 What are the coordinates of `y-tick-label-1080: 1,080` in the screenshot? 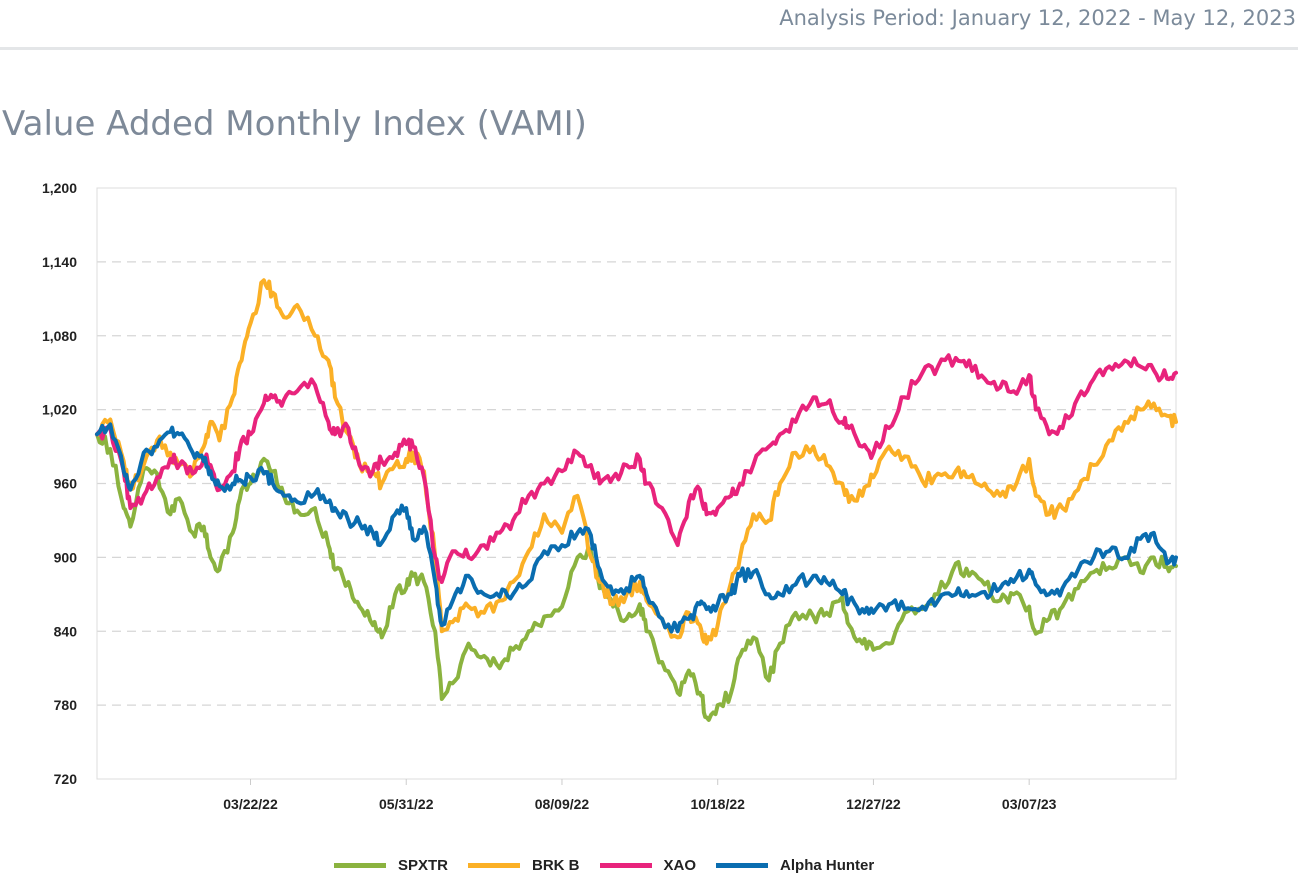 It's located at (59, 336).